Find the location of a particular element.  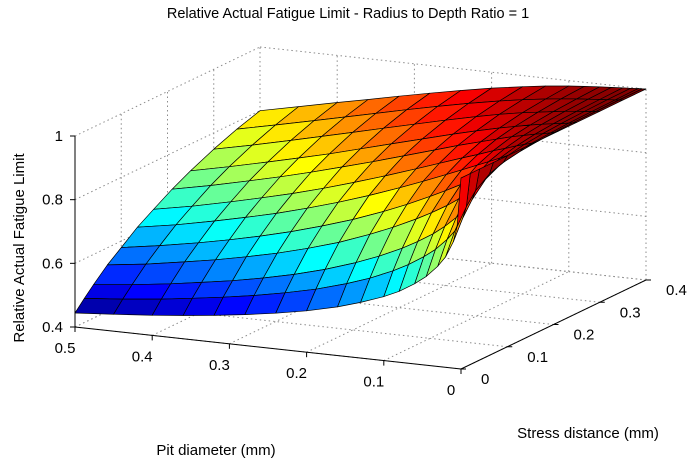

y-tick-label: 0 is located at coordinates (485, 379).